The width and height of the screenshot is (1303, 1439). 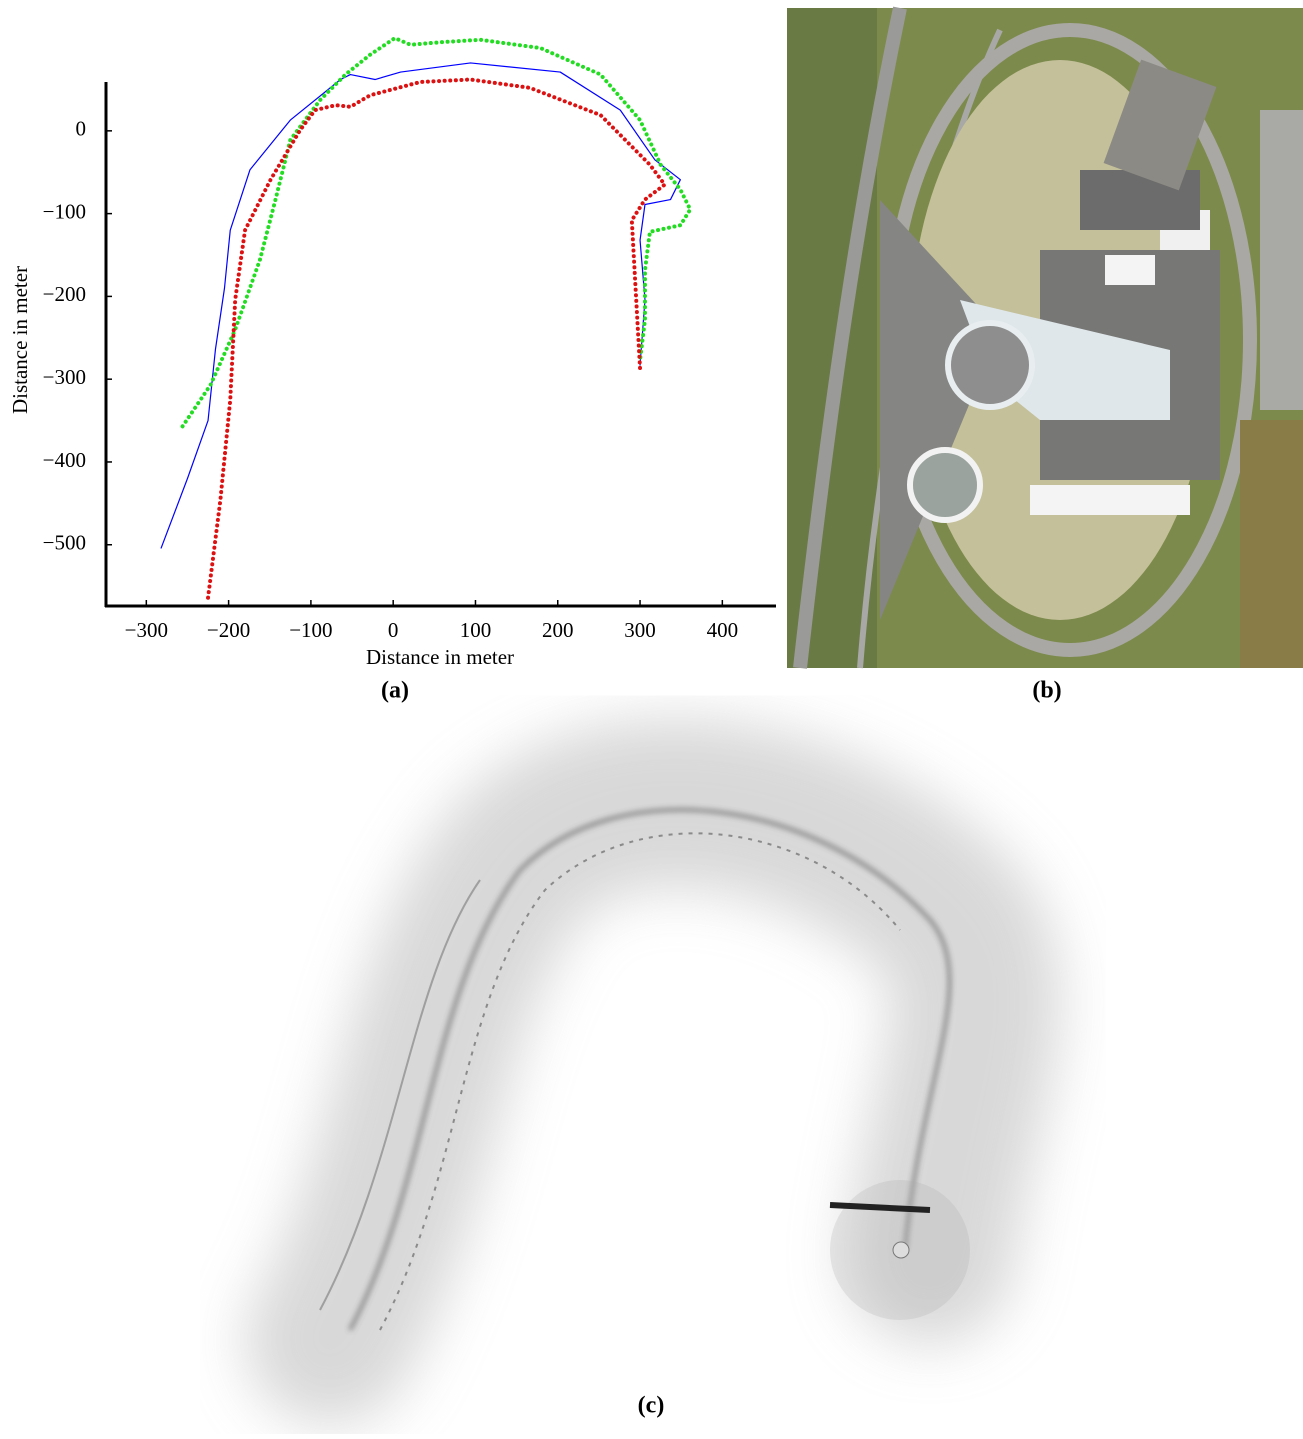 What do you see at coordinates (64, 543) in the screenshot?
I see `y-tick-label: −500` at bounding box center [64, 543].